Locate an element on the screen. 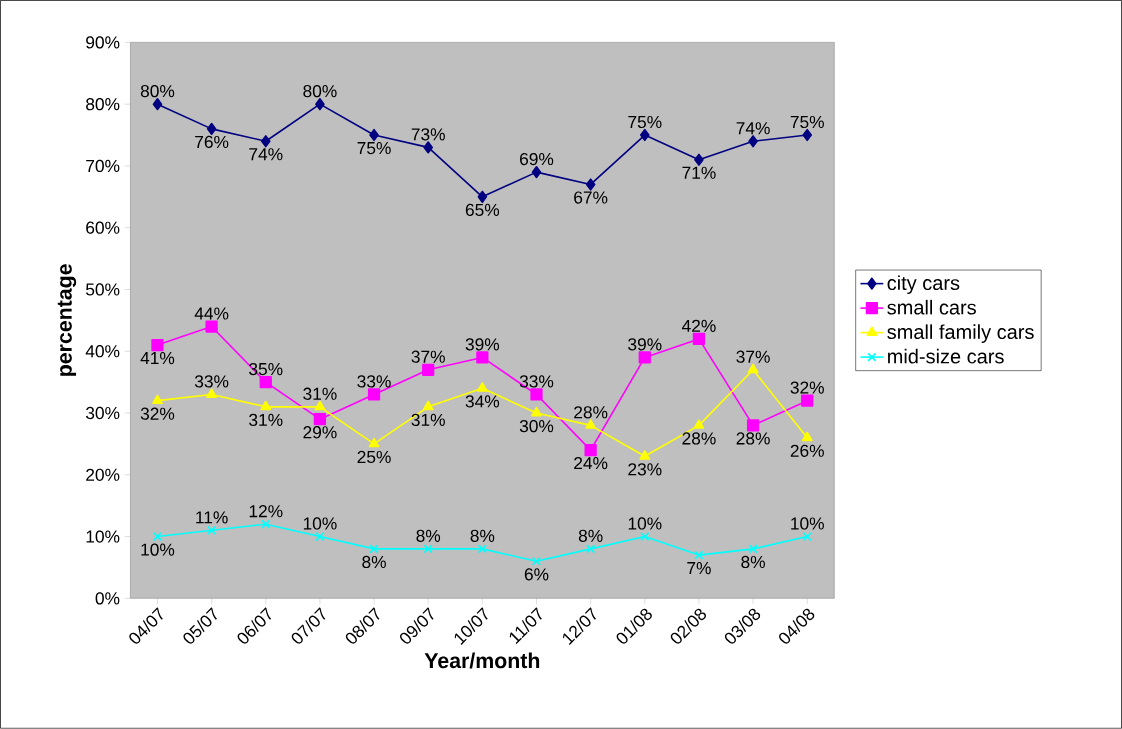  data-label: 12% is located at coordinates (266, 511).